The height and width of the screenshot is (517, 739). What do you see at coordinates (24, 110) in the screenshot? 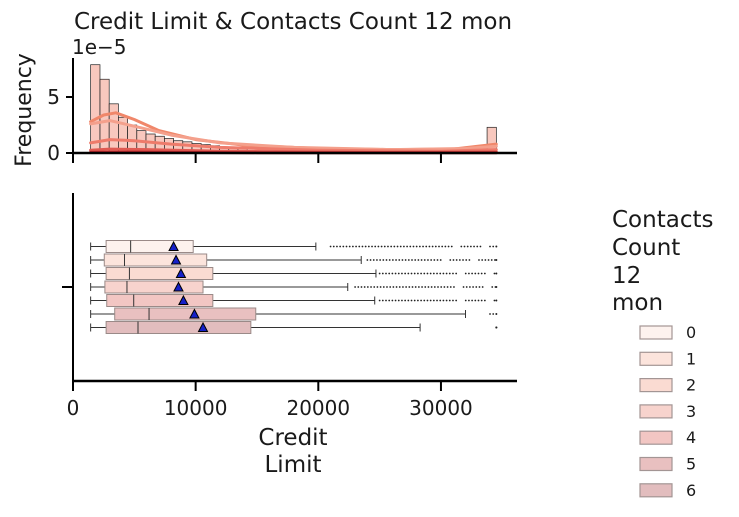
I see `histogram-y-axis-label: Frequency` at bounding box center [24, 110].